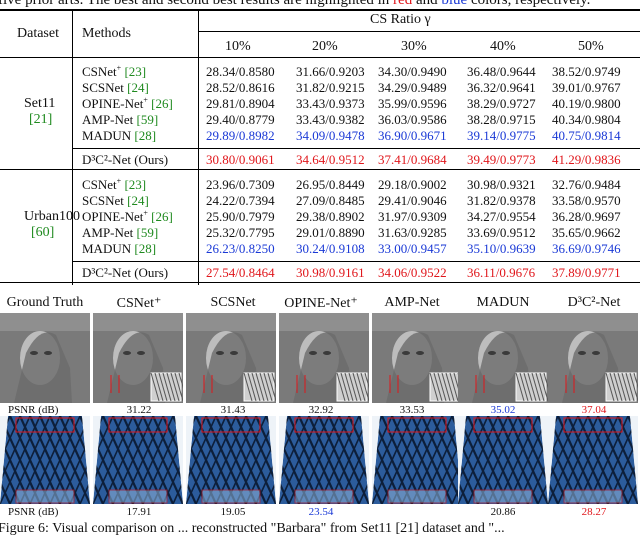 The width and height of the screenshot is (640, 537). Describe the element at coordinates (501, 248) in the screenshot. I see `table-cell: 35.10/0.9639` at that location.